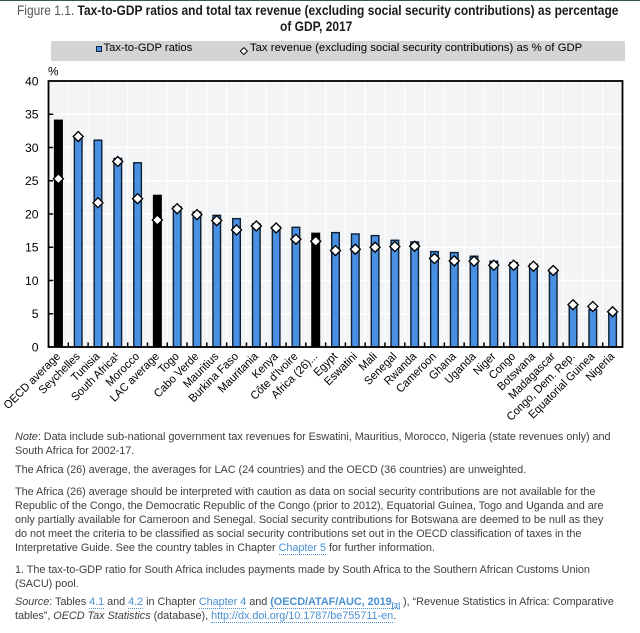 This screenshot has height=633, width=640. What do you see at coordinates (35, 347) in the screenshot?
I see `svg-text: 0` at bounding box center [35, 347].